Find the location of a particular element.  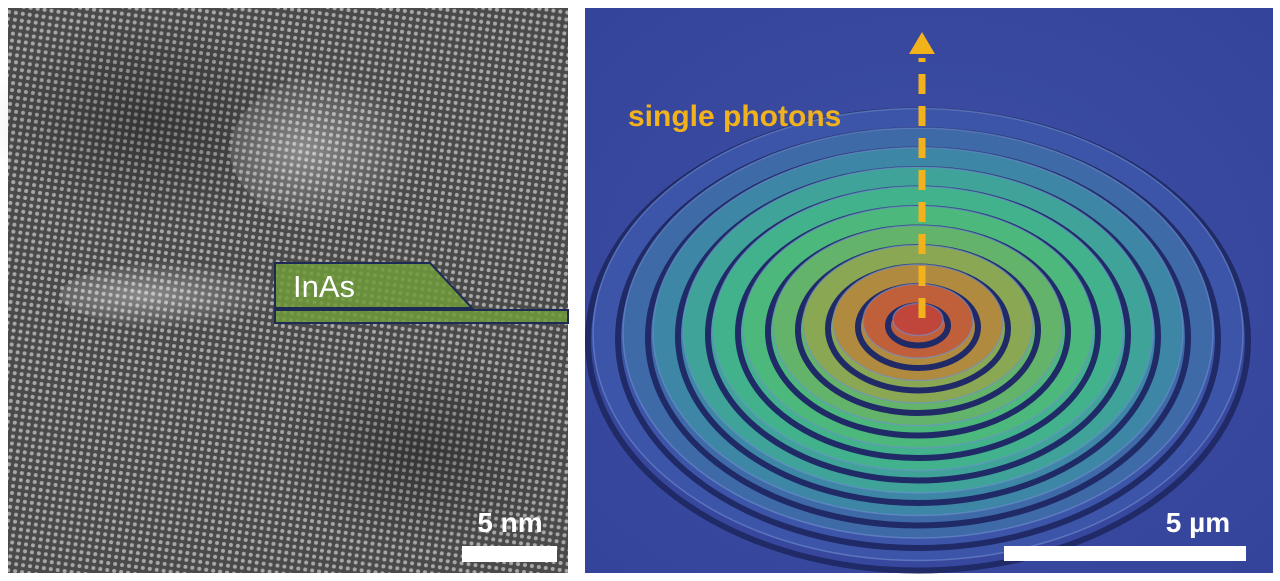

annotation: single photons is located at coordinates (734, 116).